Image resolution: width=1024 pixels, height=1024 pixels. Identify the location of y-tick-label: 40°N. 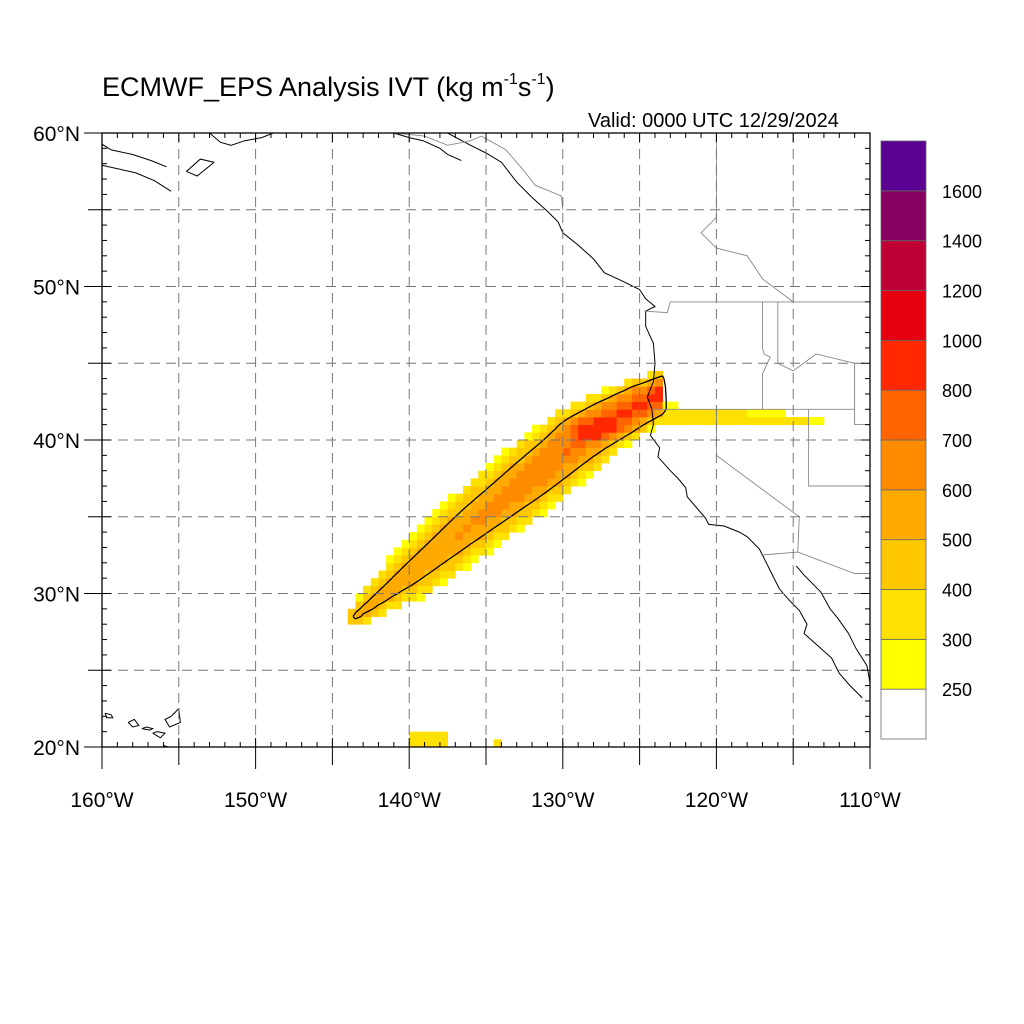
(56, 441).